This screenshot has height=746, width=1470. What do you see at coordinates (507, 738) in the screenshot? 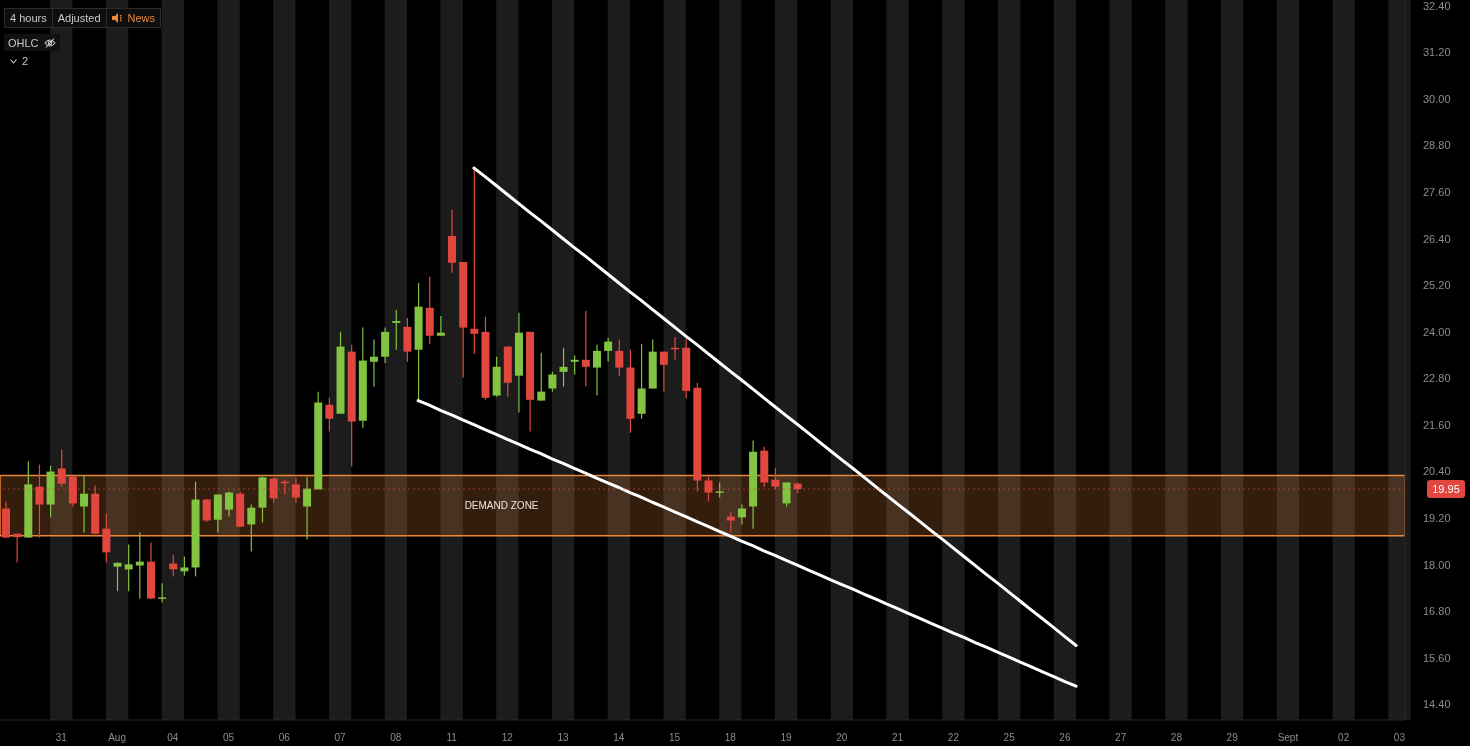
I see `x-tick-label: 12` at bounding box center [507, 738].